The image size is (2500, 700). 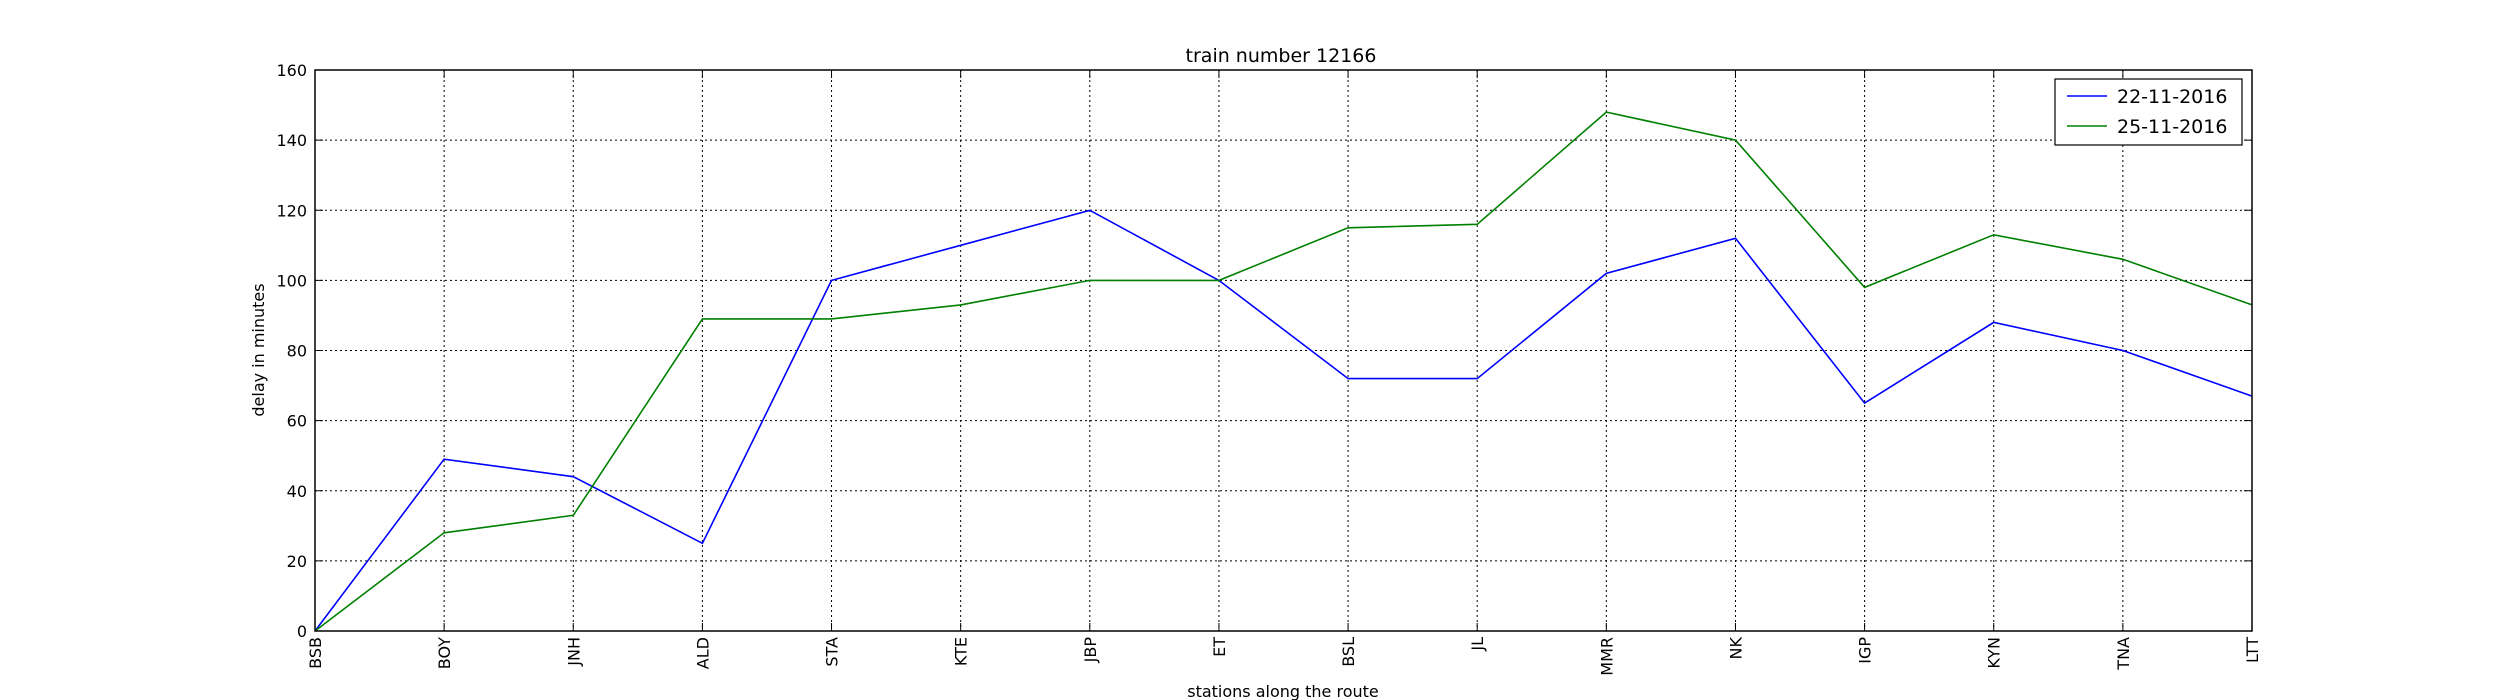 What do you see at coordinates (302, 631) in the screenshot?
I see `y-tick-label: 0` at bounding box center [302, 631].